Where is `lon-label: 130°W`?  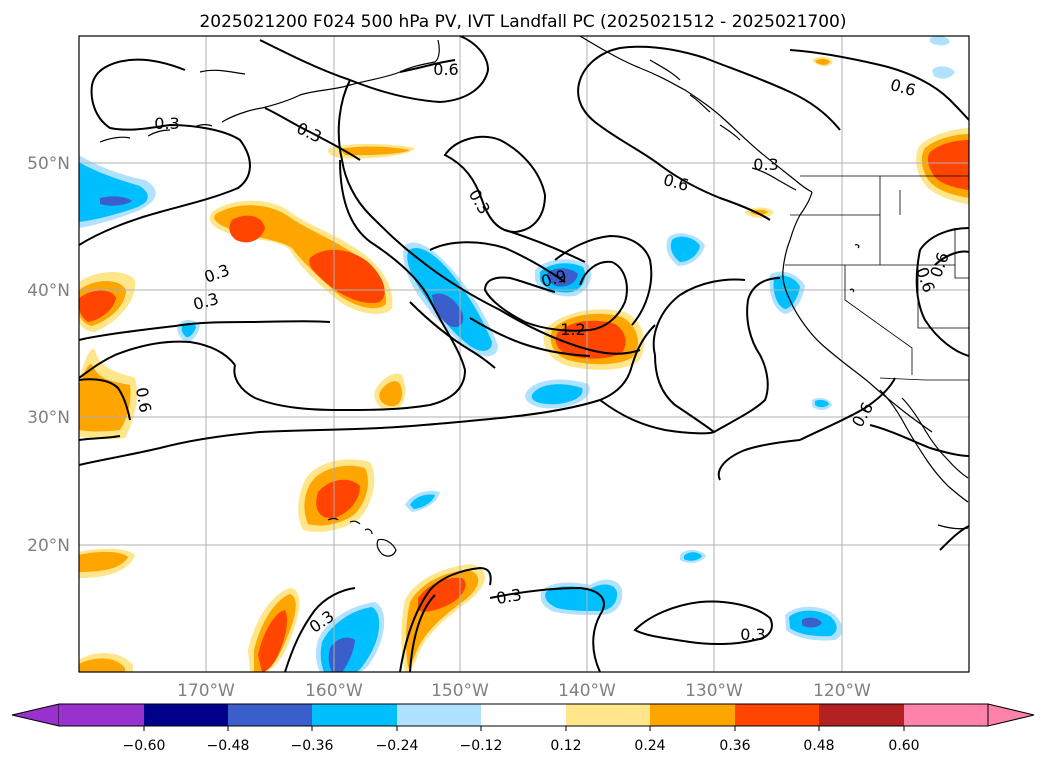
lon-label: 130°W is located at coordinates (714, 691).